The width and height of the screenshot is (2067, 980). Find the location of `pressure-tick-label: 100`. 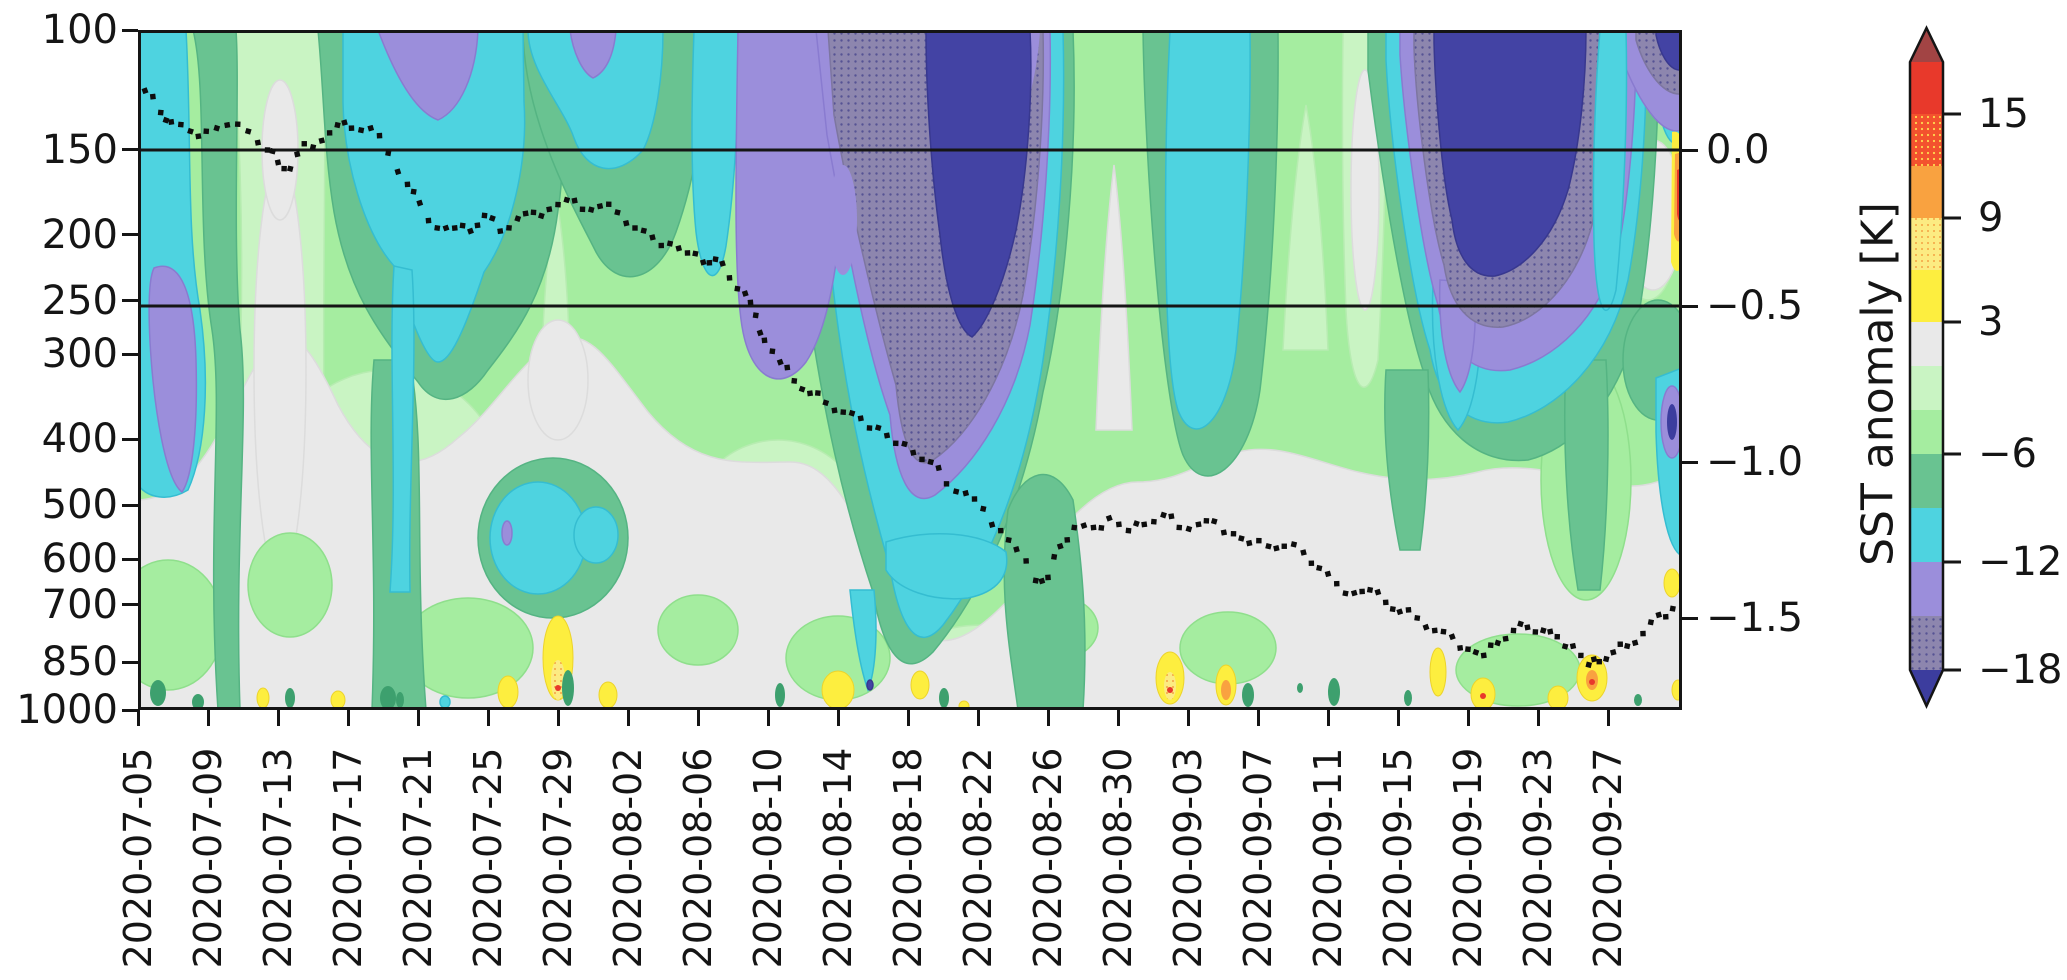

pressure-tick-label: 100 is located at coordinates (79, 30).